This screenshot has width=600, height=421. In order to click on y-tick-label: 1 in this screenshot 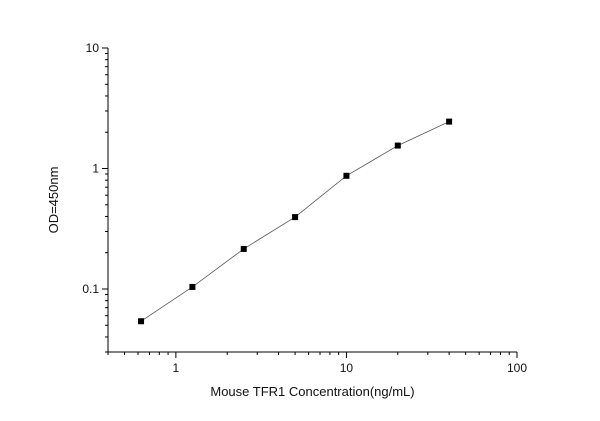, I will do `click(95, 168)`.